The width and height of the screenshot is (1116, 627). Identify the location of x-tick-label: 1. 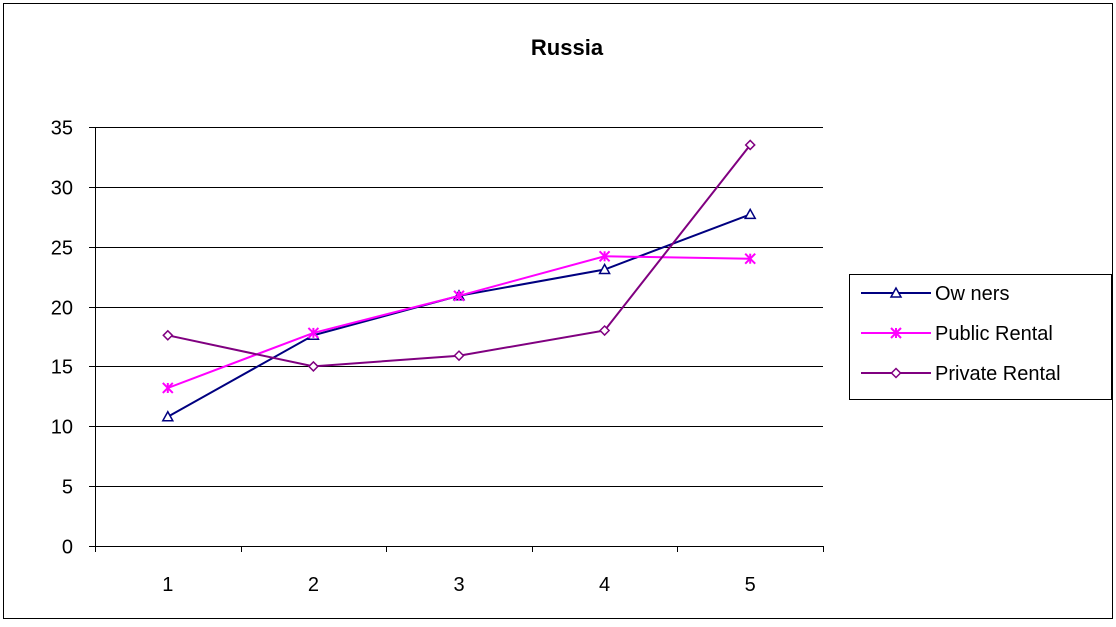
(167, 585).